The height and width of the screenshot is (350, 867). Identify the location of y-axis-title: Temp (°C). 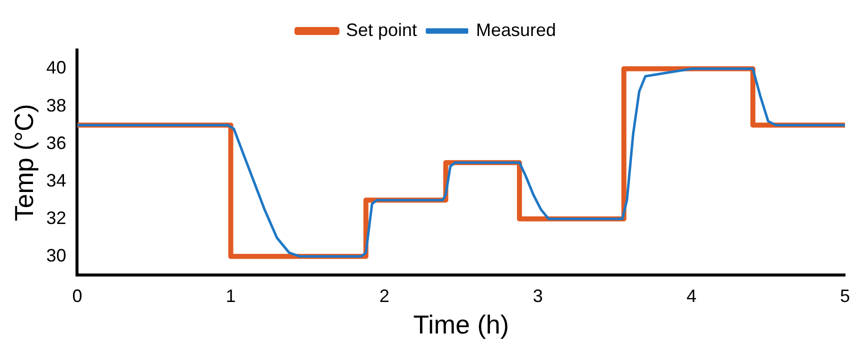
(23, 163).